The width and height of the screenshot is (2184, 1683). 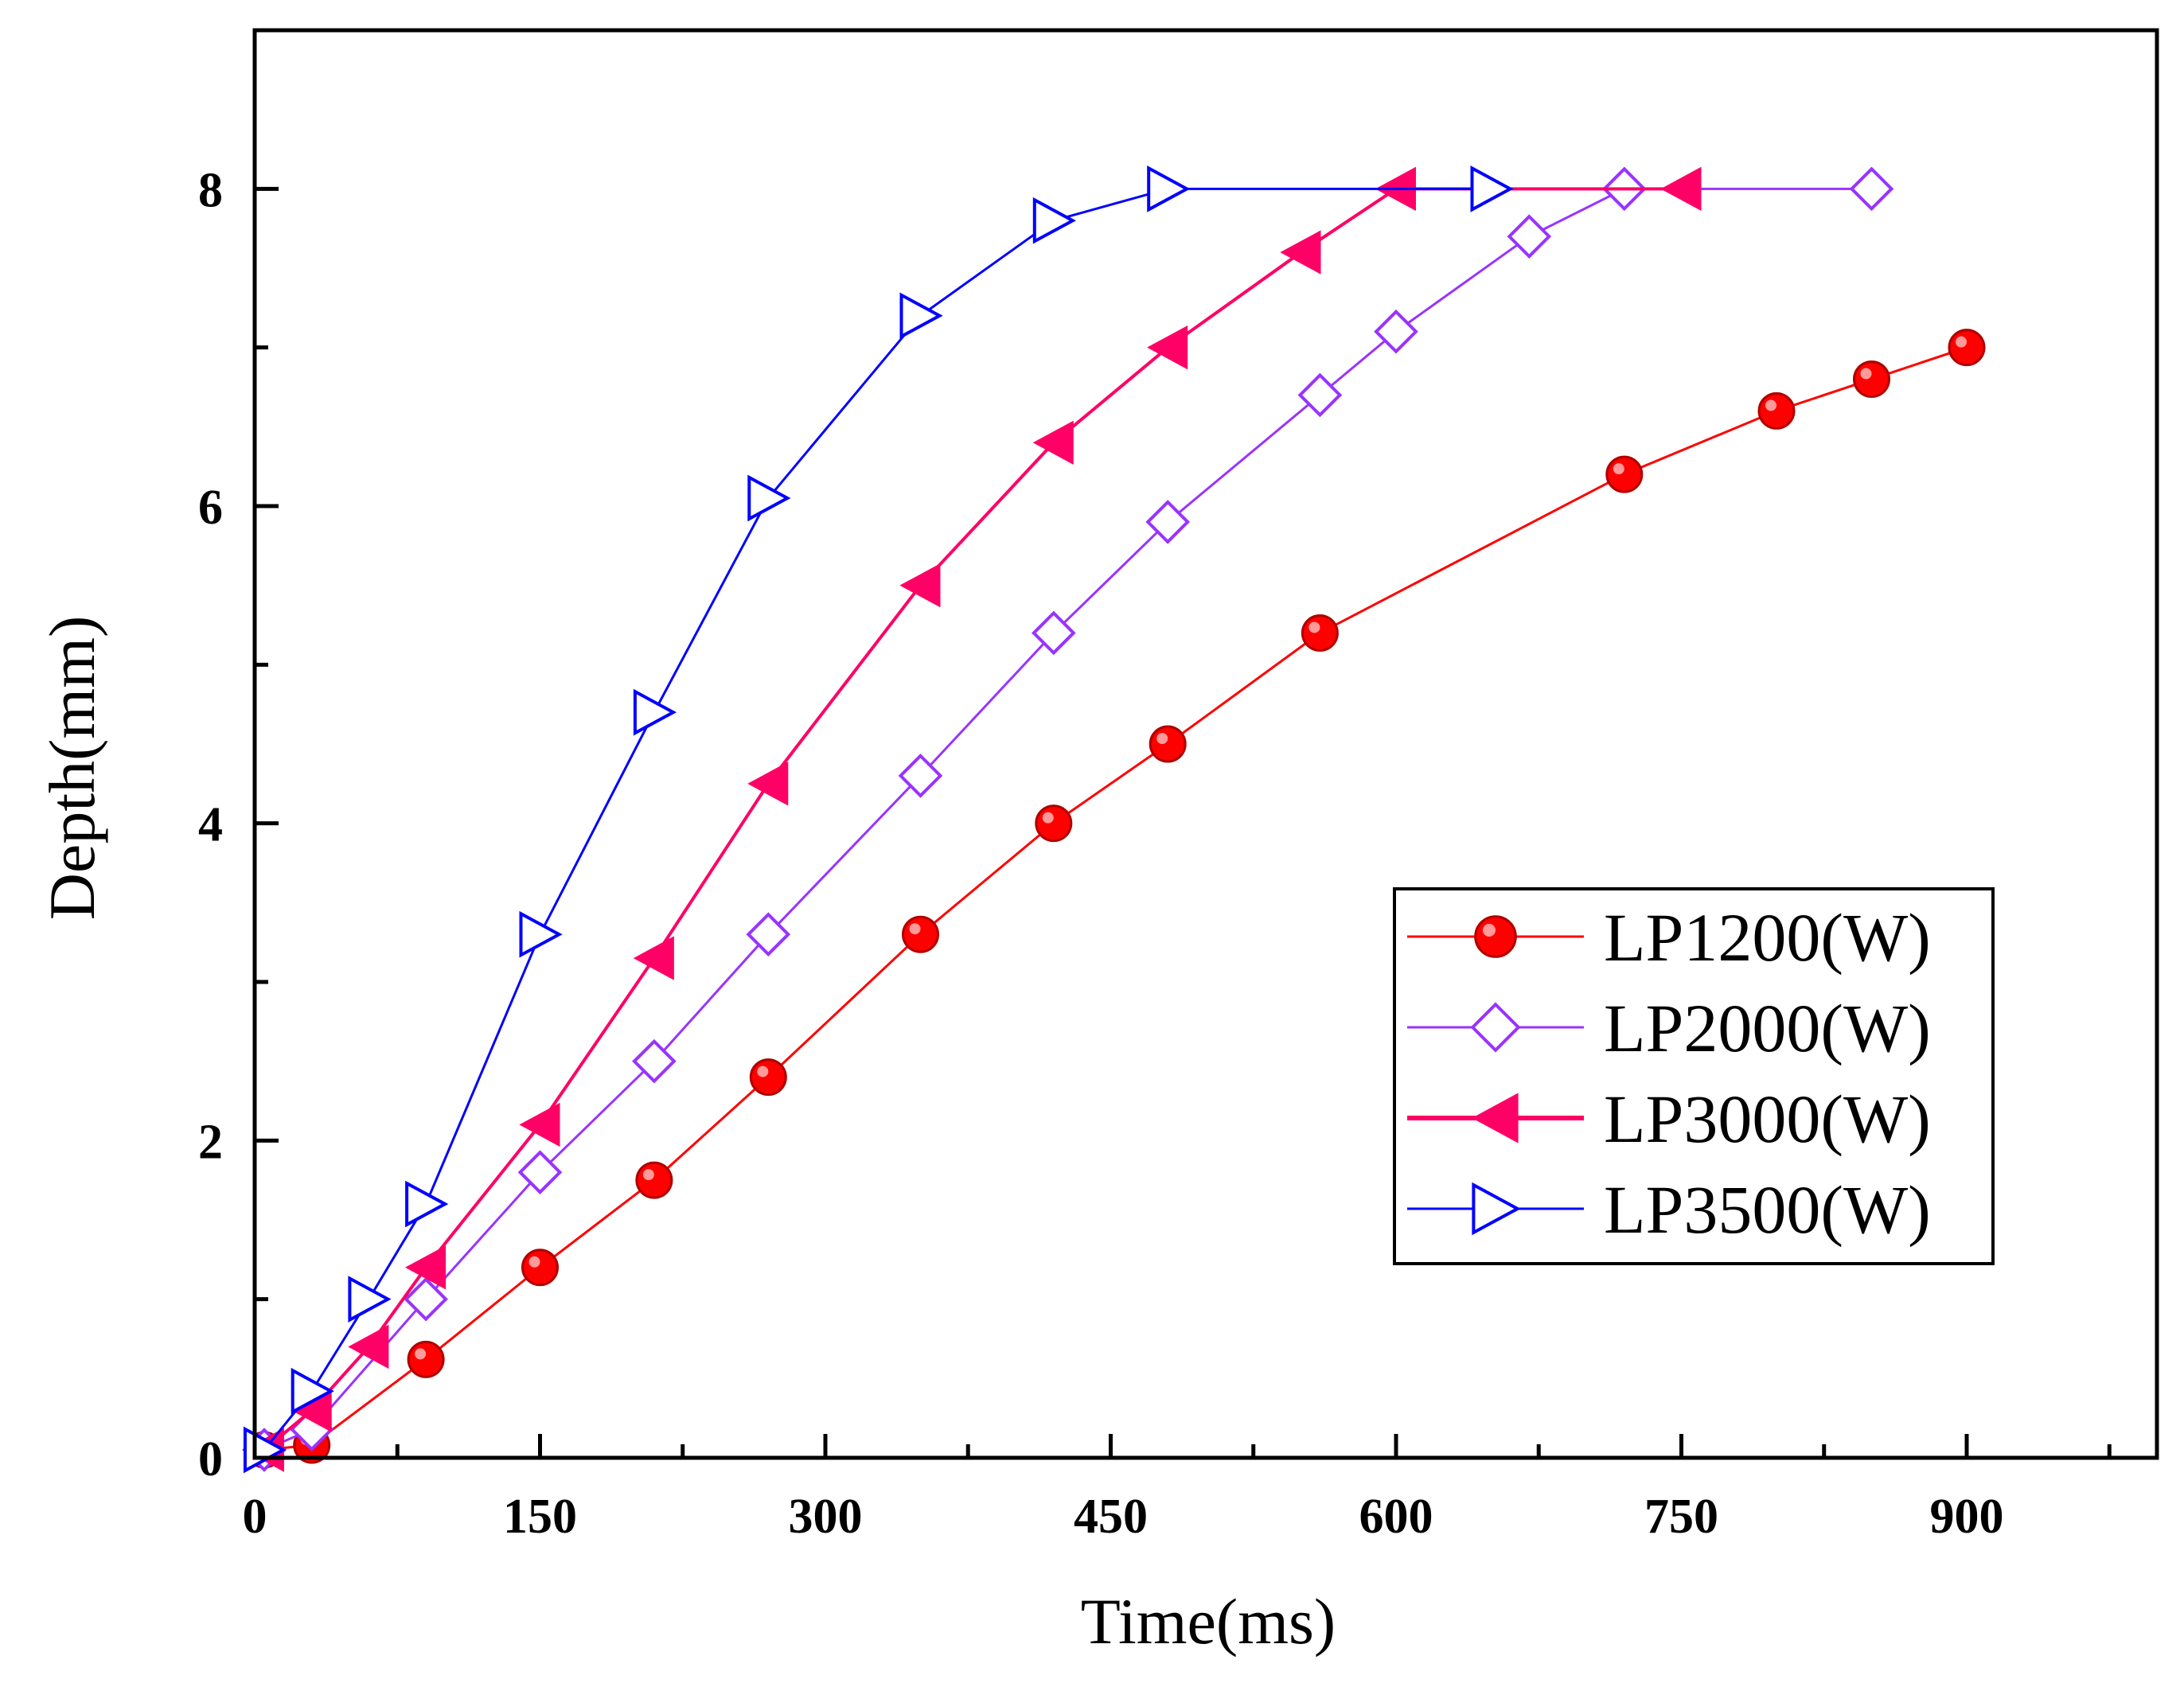 I want to click on x-tick-label: 600, so click(x=1396, y=1517).